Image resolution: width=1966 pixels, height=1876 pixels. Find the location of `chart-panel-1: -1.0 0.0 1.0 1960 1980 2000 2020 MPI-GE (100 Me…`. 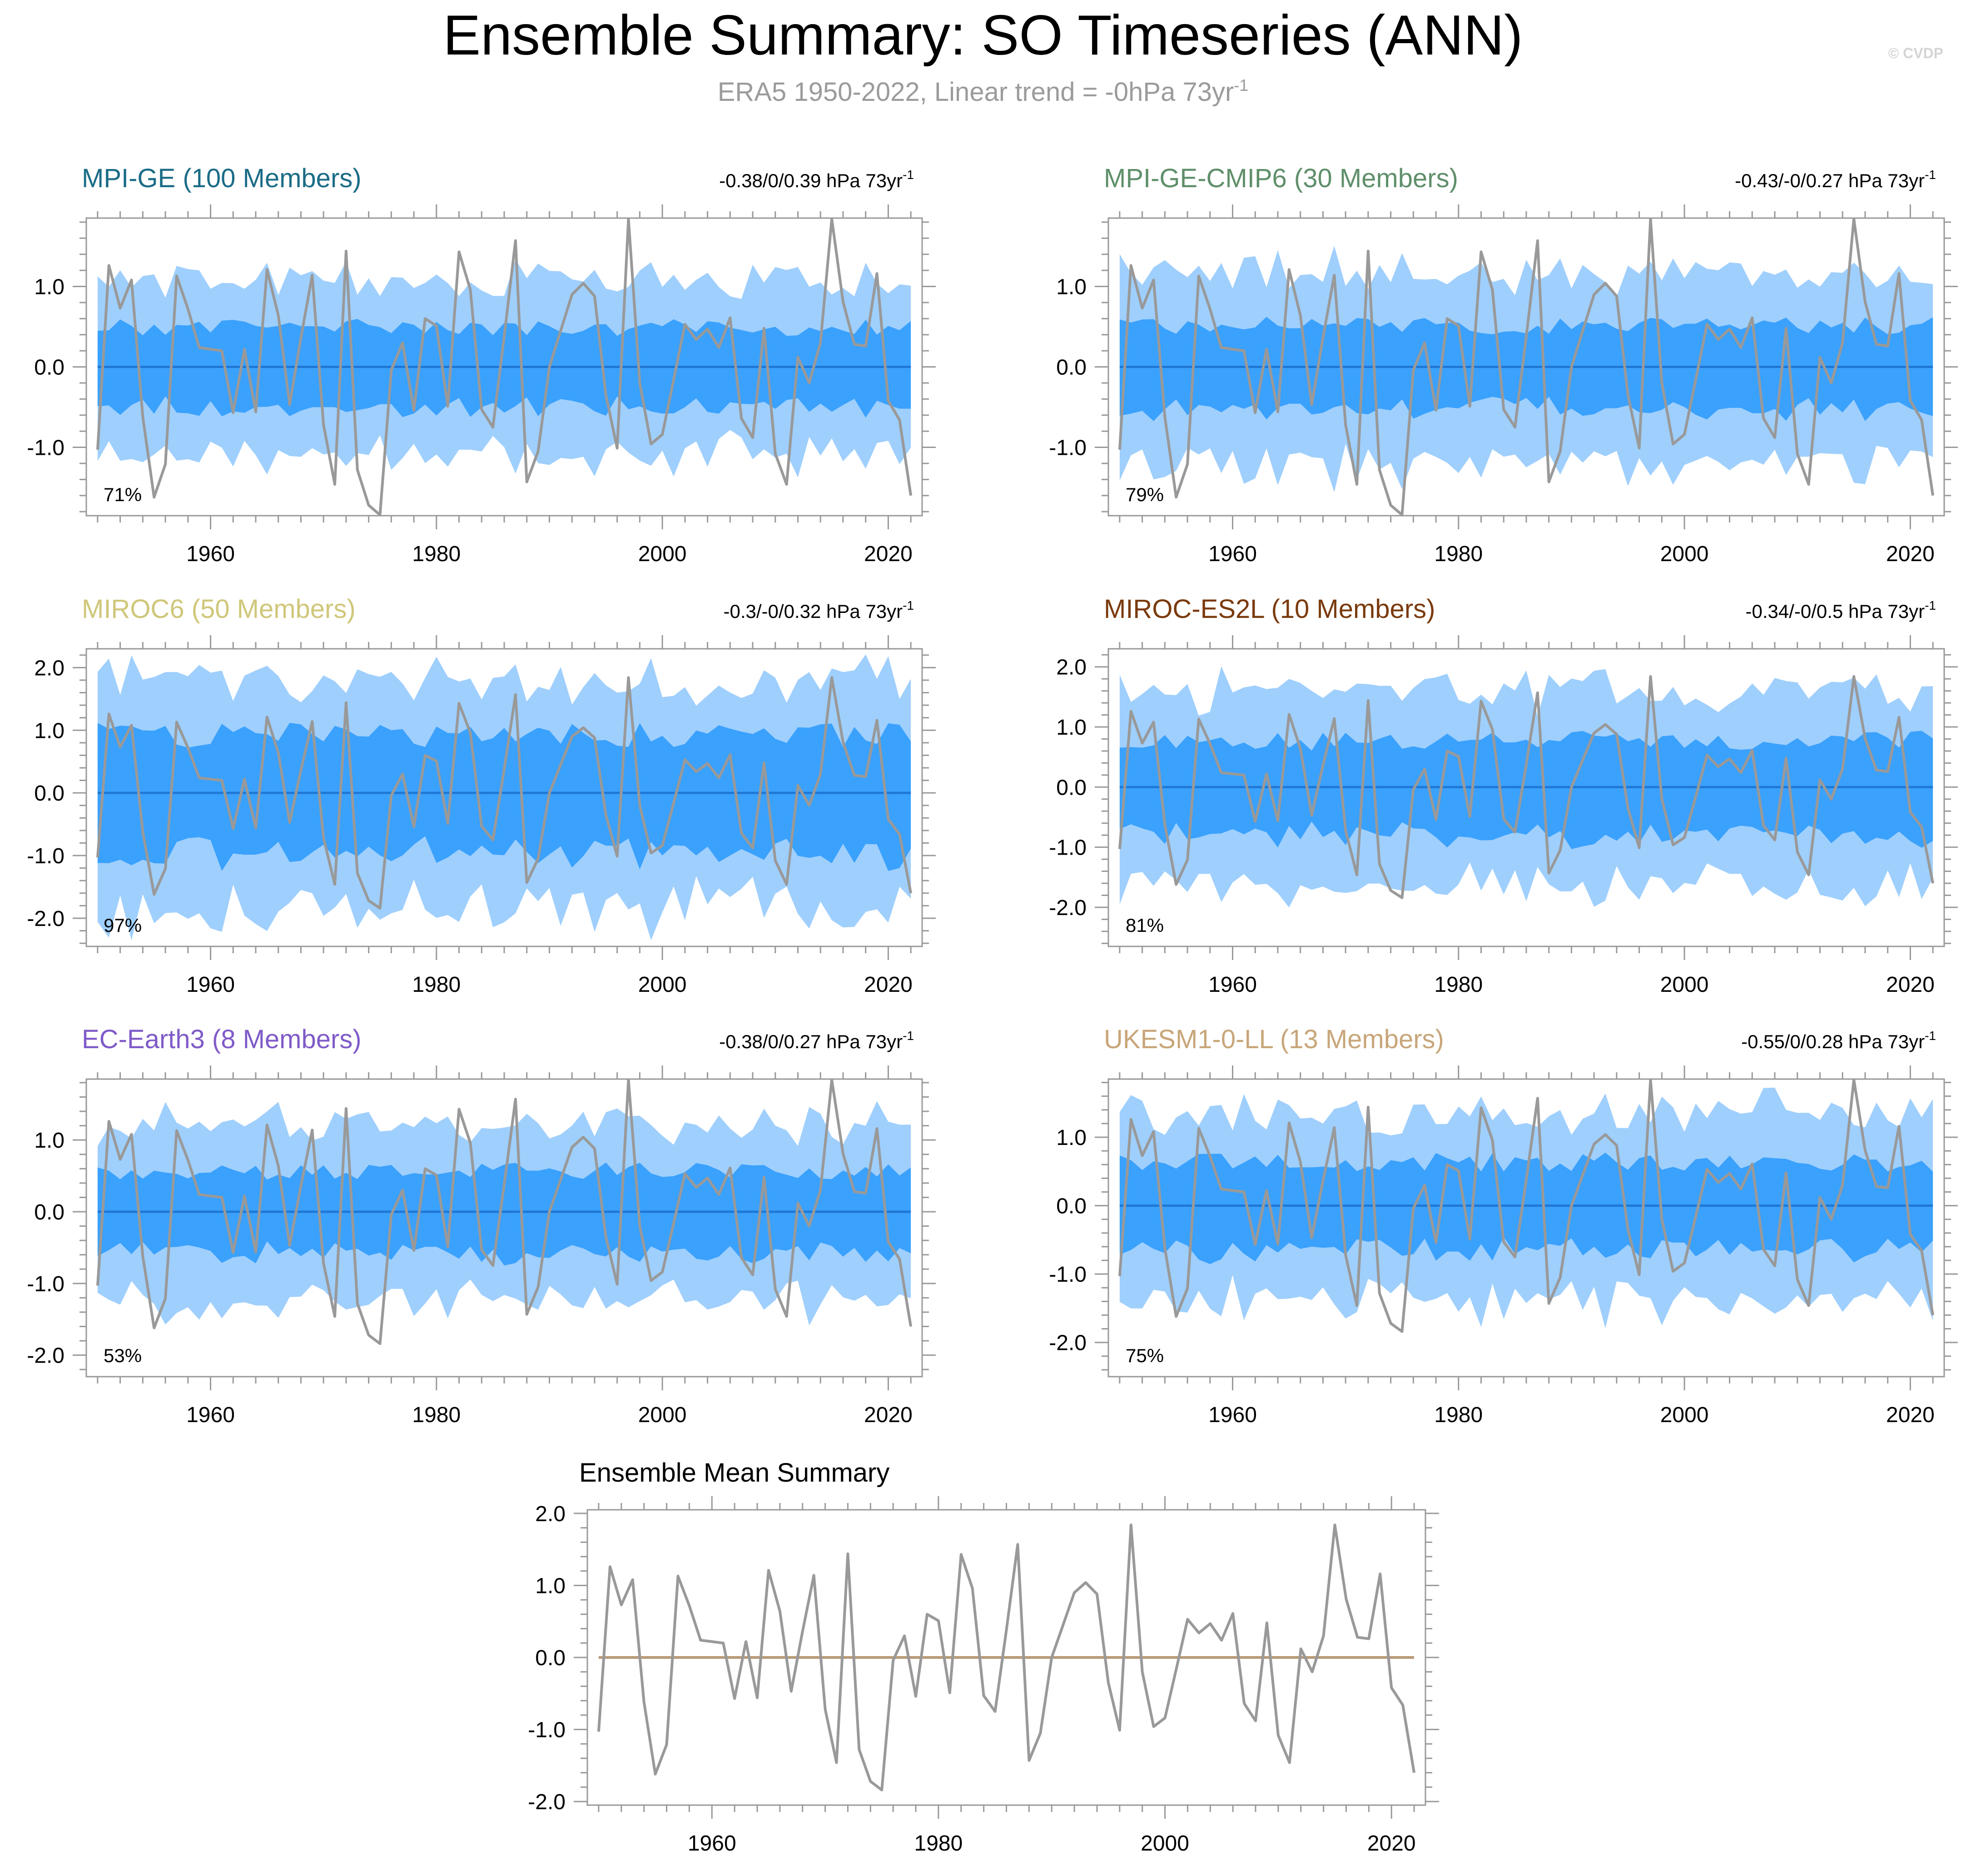

chart-panel-1: -1.0 0.0 1.0 1960 1980 2000 2020 MPI-GE (100 Me… is located at coordinates (481, 365).